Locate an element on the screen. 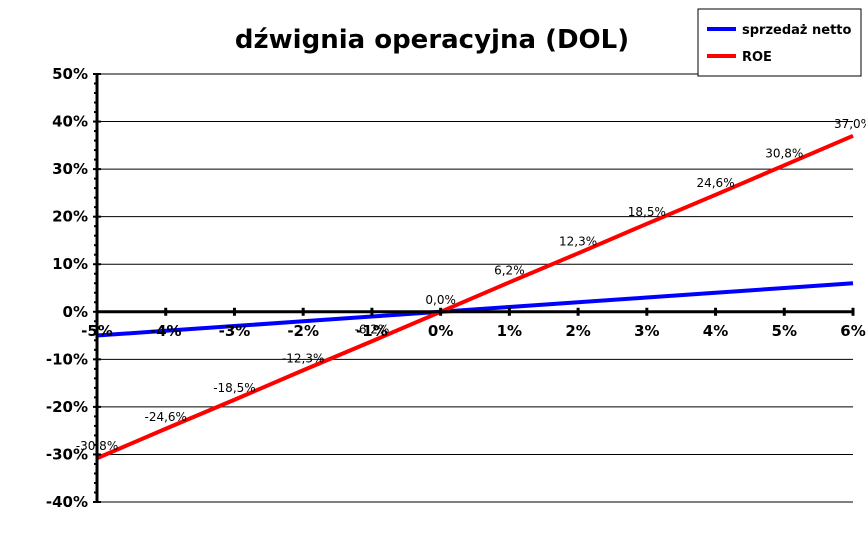 This screenshot has width=866, height=548. data-label-roe: 6,2% is located at coordinates (509, 270).